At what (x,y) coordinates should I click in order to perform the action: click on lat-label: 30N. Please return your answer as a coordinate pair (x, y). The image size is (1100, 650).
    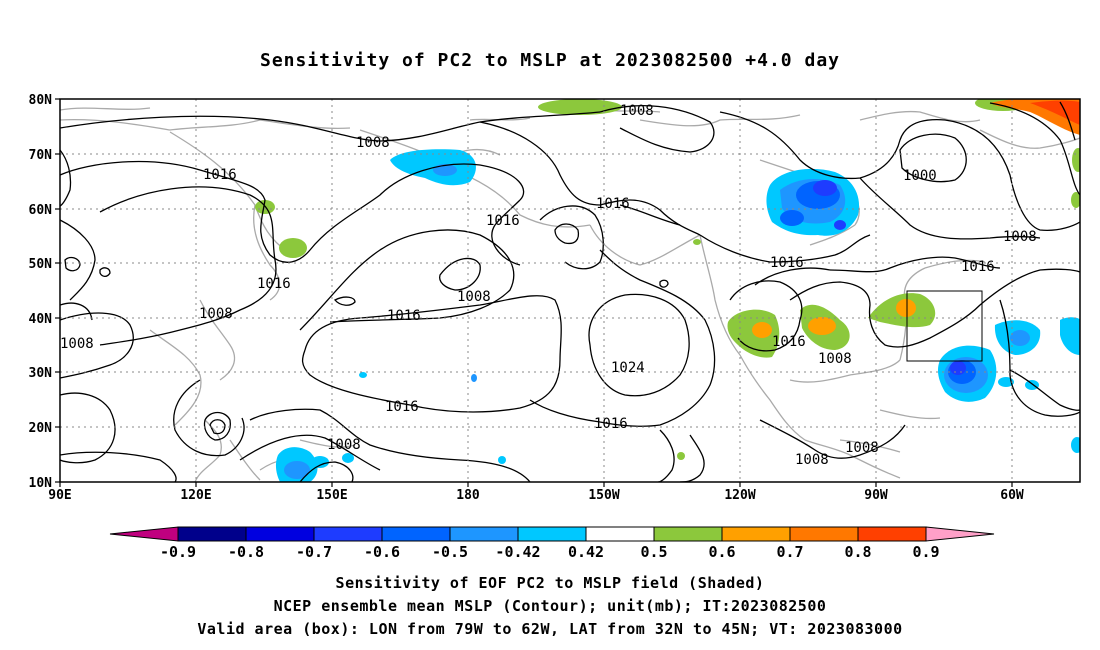
    Looking at the image, I should click on (41, 373).